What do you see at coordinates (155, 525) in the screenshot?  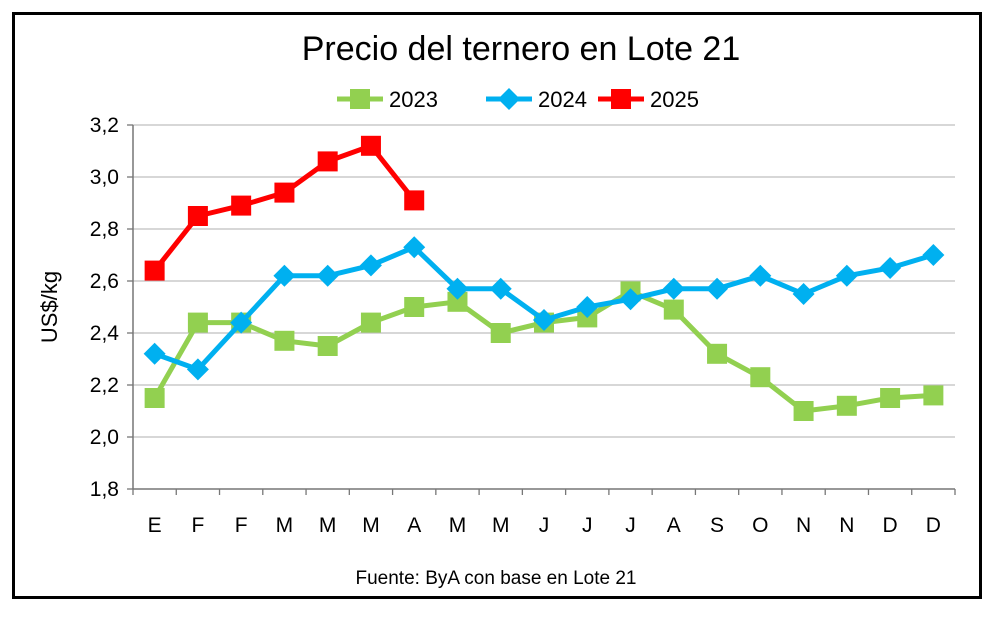 I see `x-tick-label: E` at bounding box center [155, 525].